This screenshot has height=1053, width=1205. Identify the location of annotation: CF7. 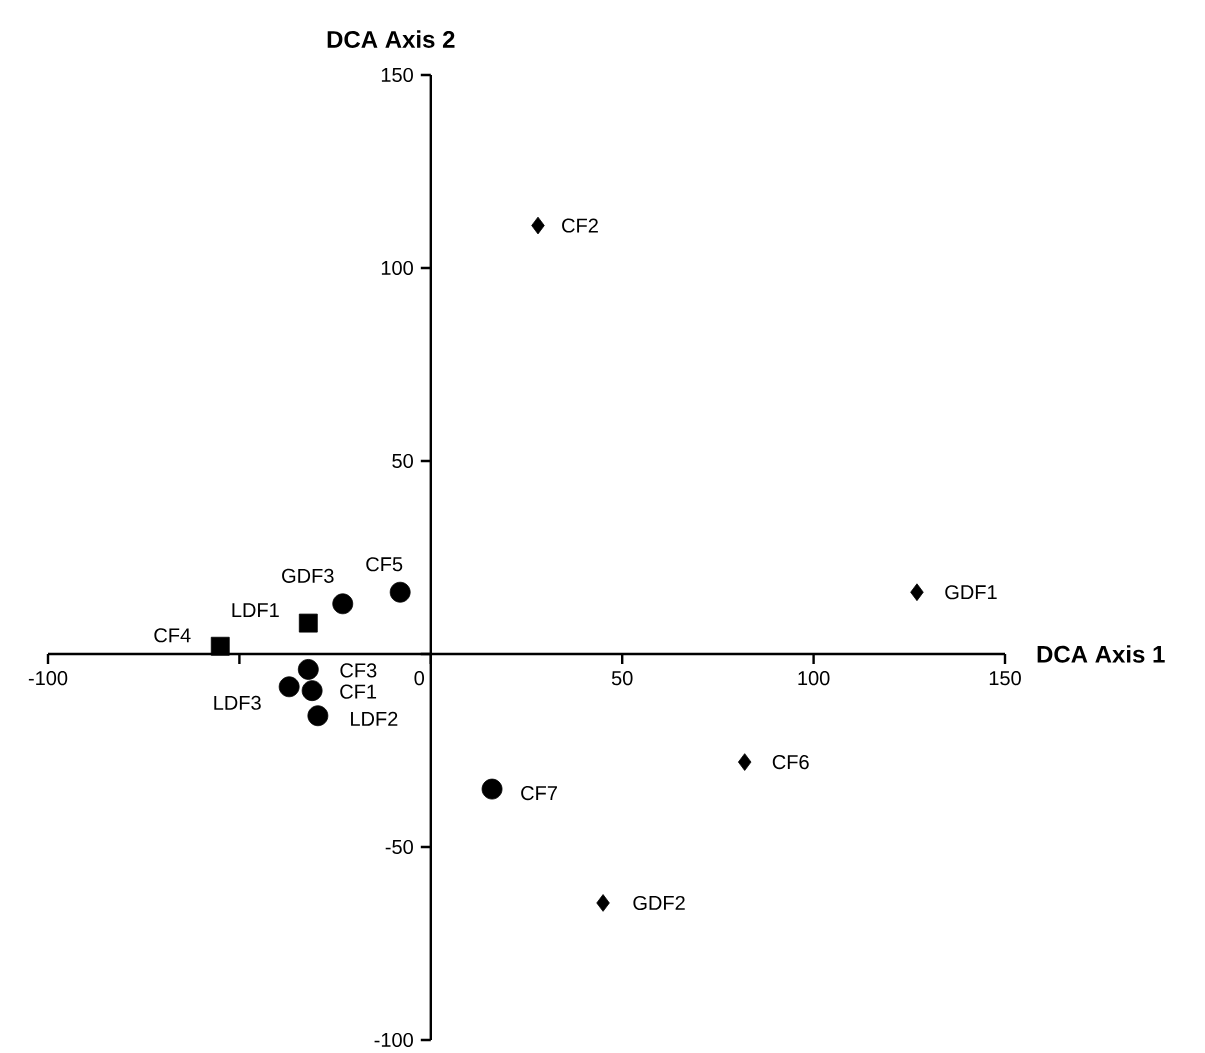
(539, 793).